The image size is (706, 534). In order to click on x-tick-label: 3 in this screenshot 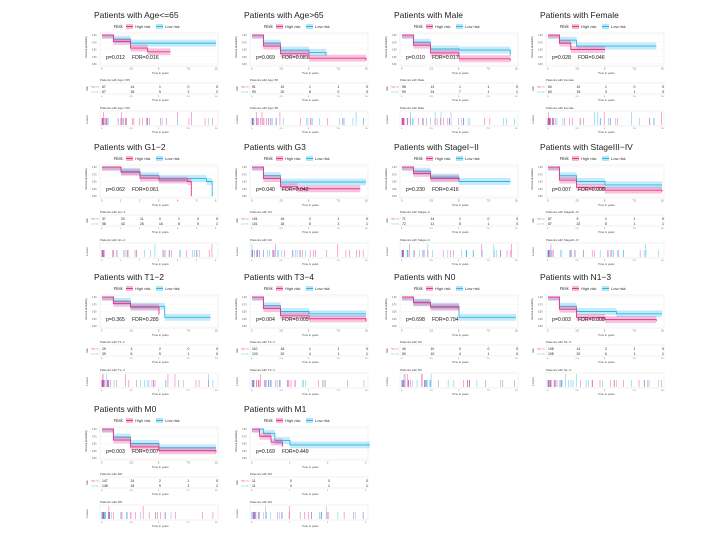, I will do `click(159, 201)`.